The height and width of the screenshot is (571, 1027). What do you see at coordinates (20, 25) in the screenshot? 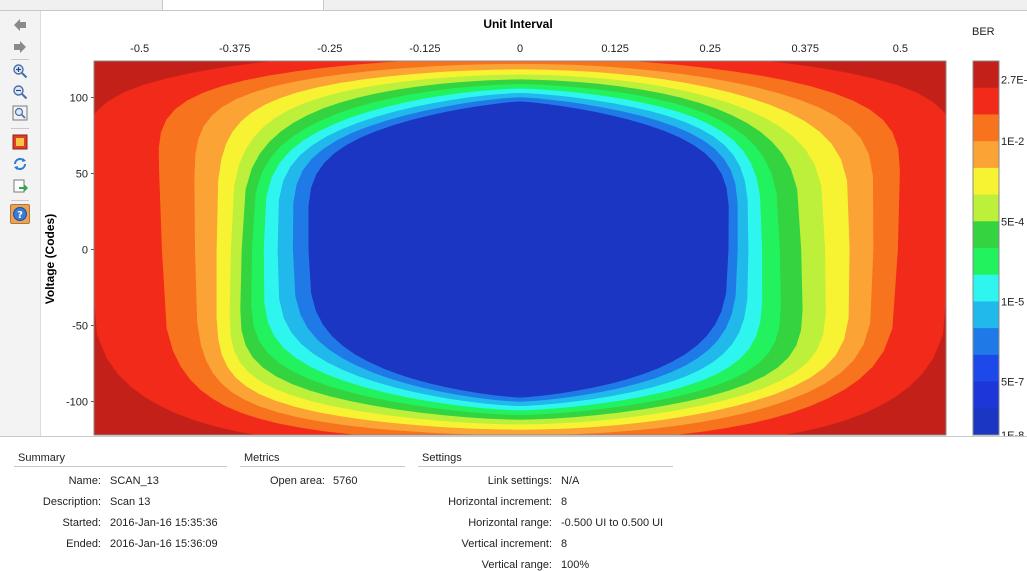
I see `back-arrow-icon` at bounding box center [20, 25].